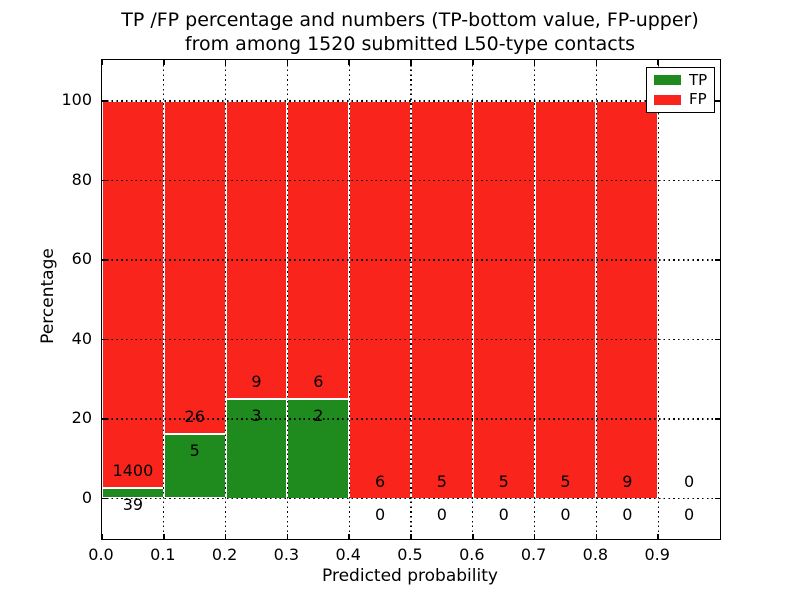 The width and height of the screenshot is (800, 600). Describe the element at coordinates (667, 100) in the screenshot. I see `fp-color-swatch` at that location.